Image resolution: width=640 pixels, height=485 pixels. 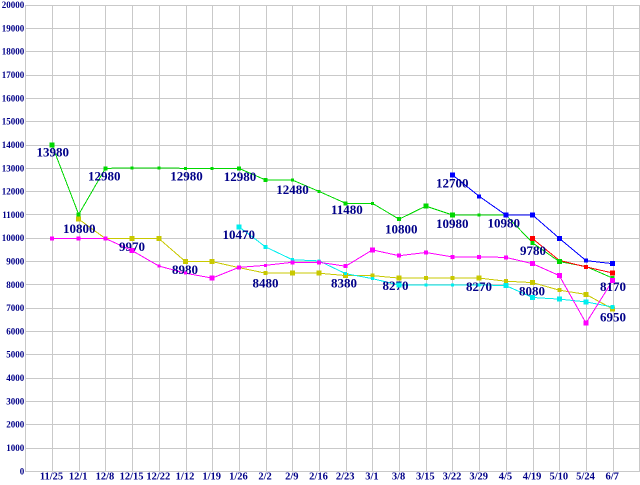 What do you see at coordinates (533, 250) in the screenshot?
I see `svg-text: 9780` at bounding box center [533, 250].